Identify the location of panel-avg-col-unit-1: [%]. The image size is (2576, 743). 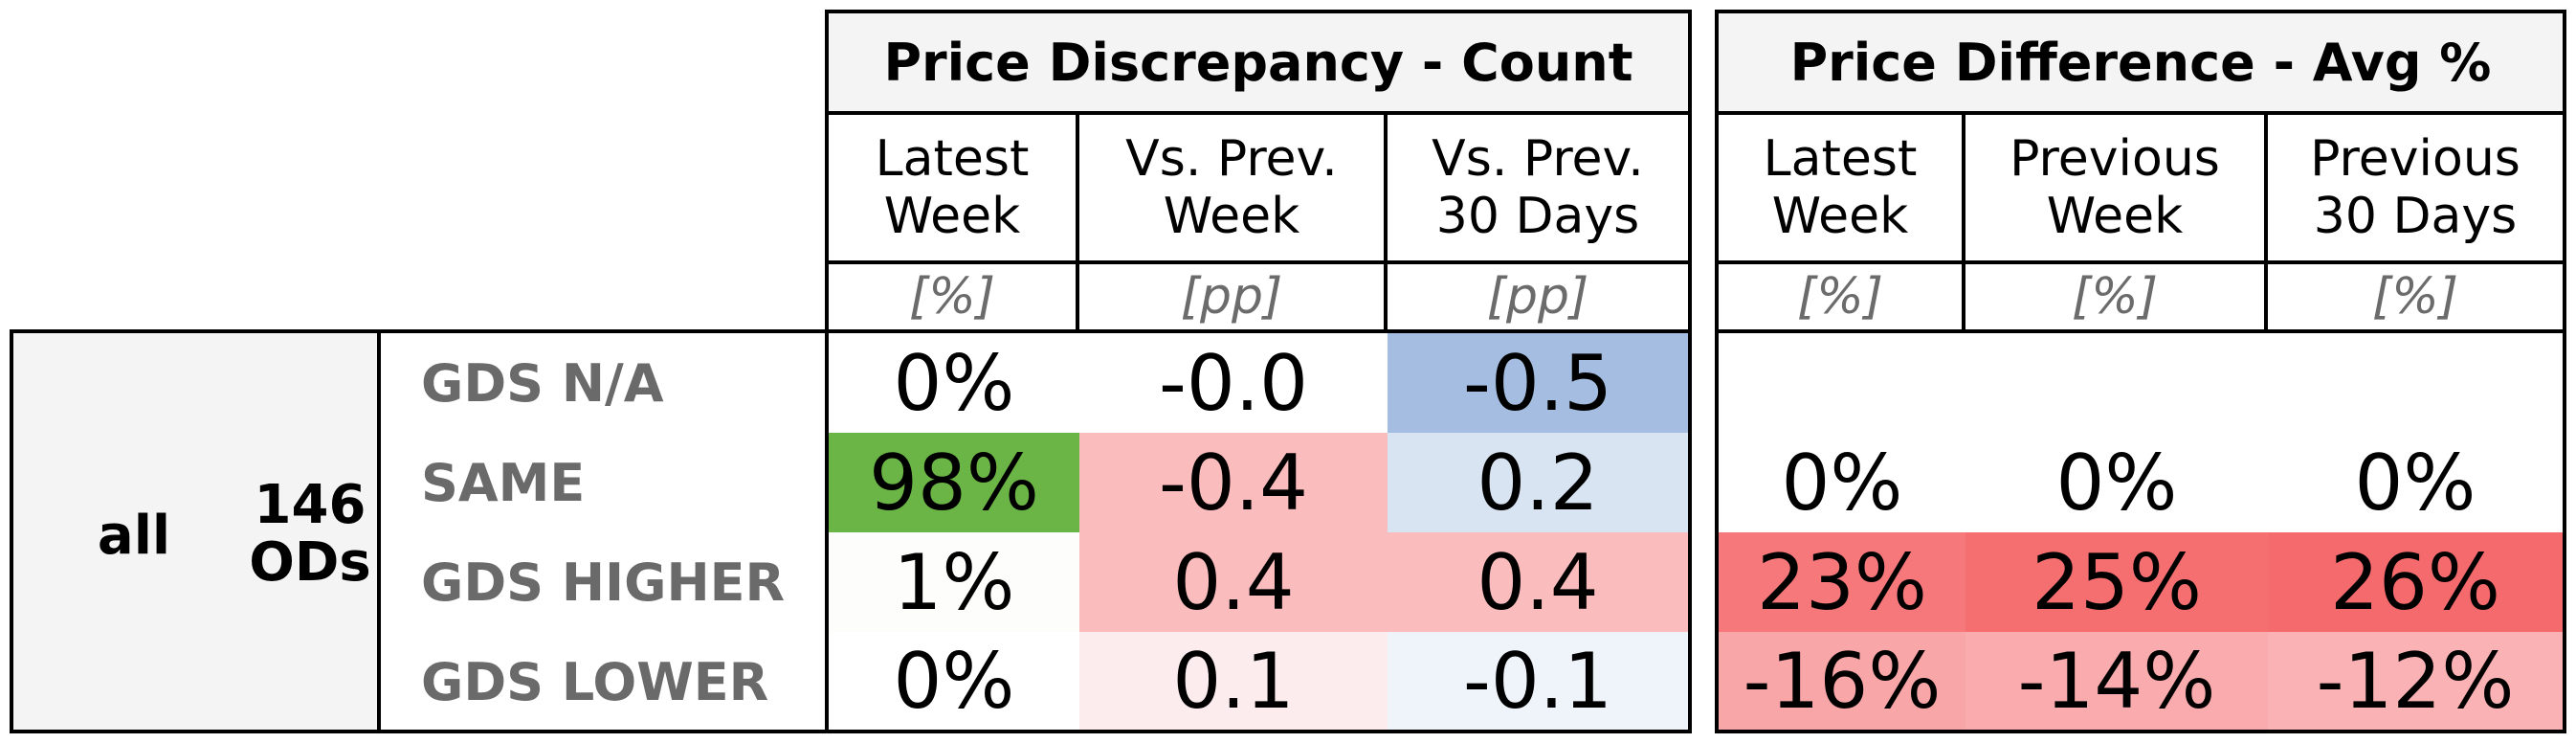
(2115, 297).